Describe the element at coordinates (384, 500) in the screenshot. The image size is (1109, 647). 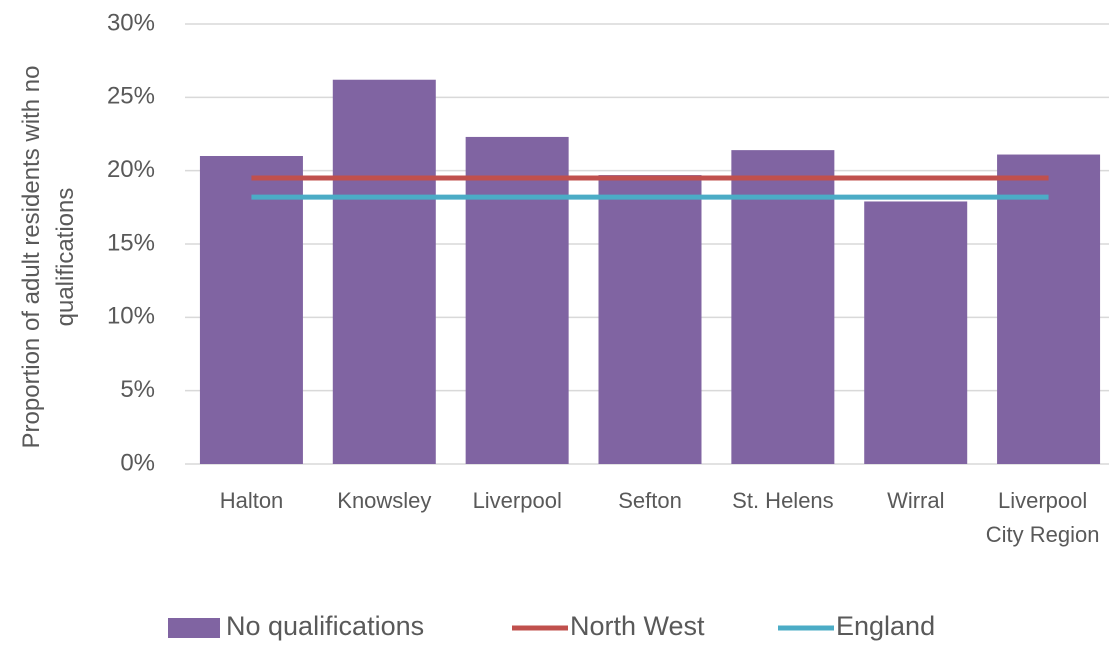
I see `x-tick-label: Knowsley` at that location.